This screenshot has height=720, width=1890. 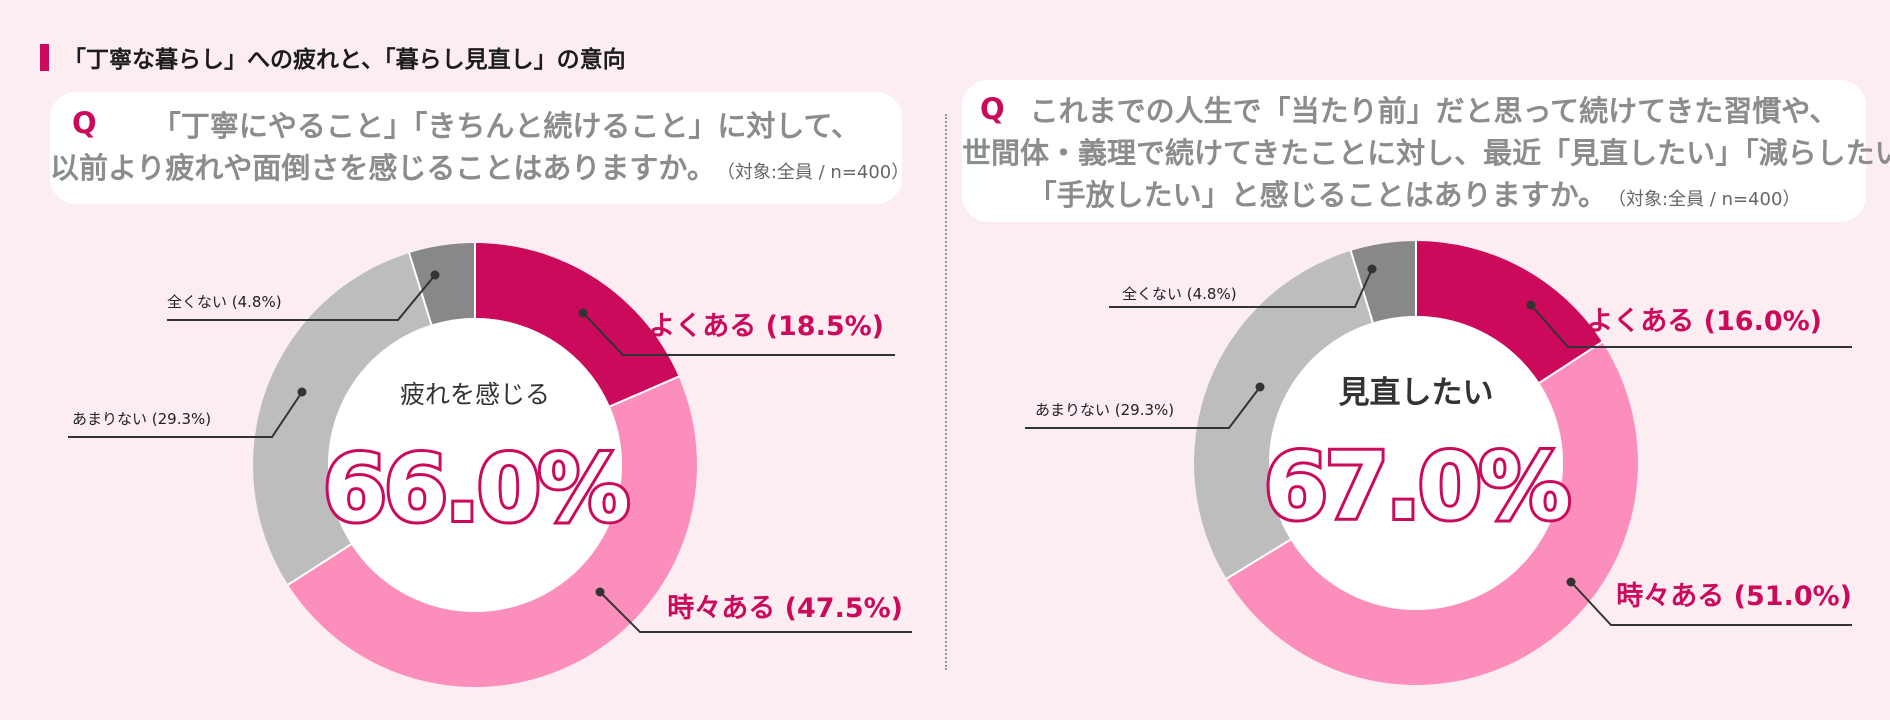 What do you see at coordinates (383, 168) in the screenshot?
I see `question-1-line-2: 以前より疲れや面倒さを感じることはありますか。` at bounding box center [383, 168].